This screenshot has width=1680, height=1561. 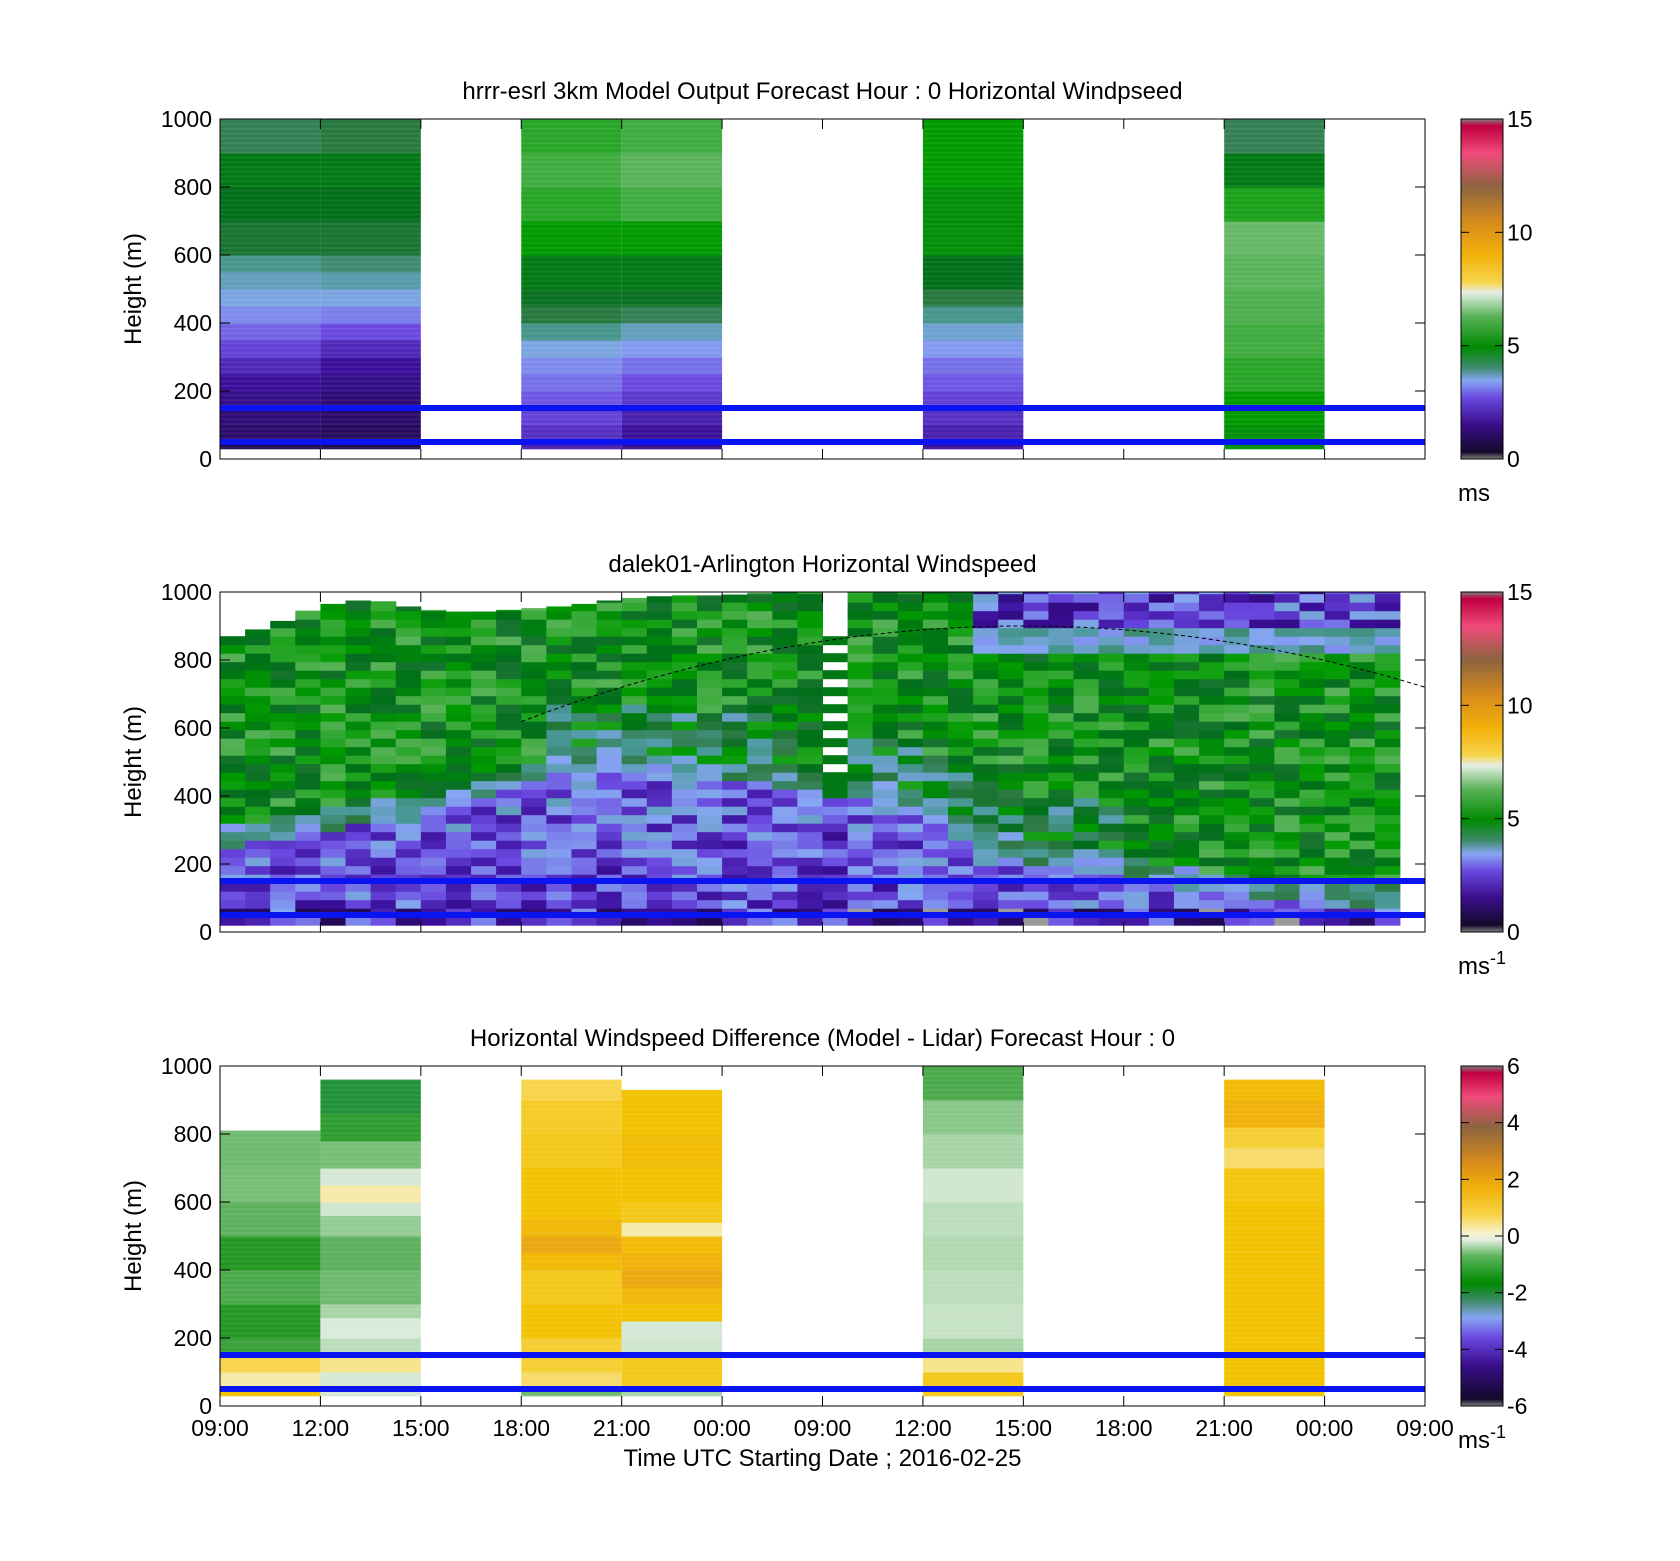 What do you see at coordinates (823, 1458) in the screenshot?
I see `x-axis-label: Time UTC Starting Date ; 2016-02-25` at bounding box center [823, 1458].